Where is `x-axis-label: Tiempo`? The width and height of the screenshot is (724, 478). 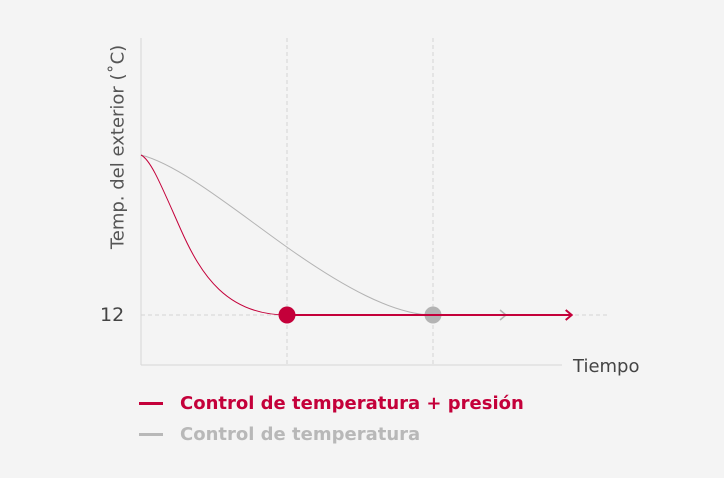 x-axis-label: Tiempo is located at coordinates (606, 366).